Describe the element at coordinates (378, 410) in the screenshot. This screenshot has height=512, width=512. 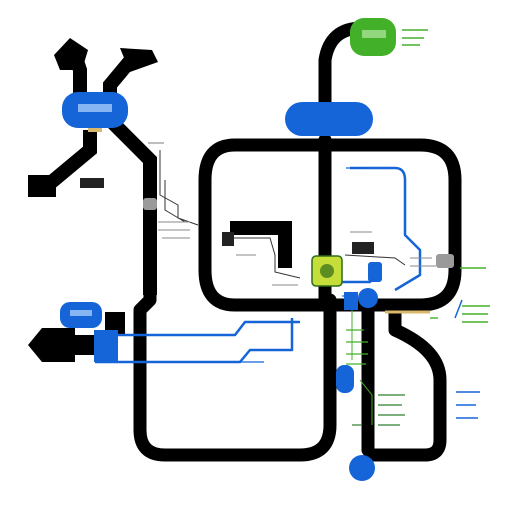
I see `marks-lower-center` at that location.